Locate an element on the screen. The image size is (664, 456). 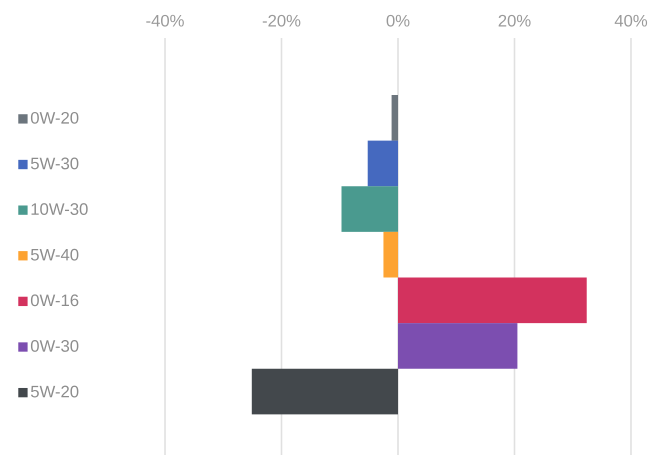
legend-label: 0W-16 is located at coordinates (54, 300).